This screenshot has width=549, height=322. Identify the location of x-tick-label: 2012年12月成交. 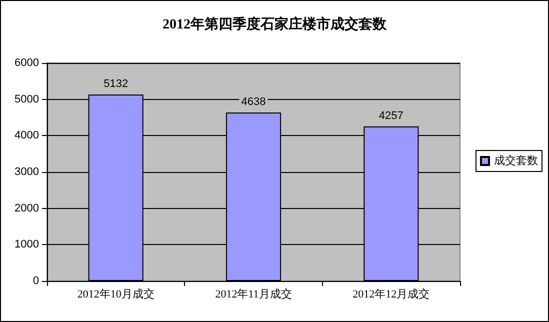
(391, 294).